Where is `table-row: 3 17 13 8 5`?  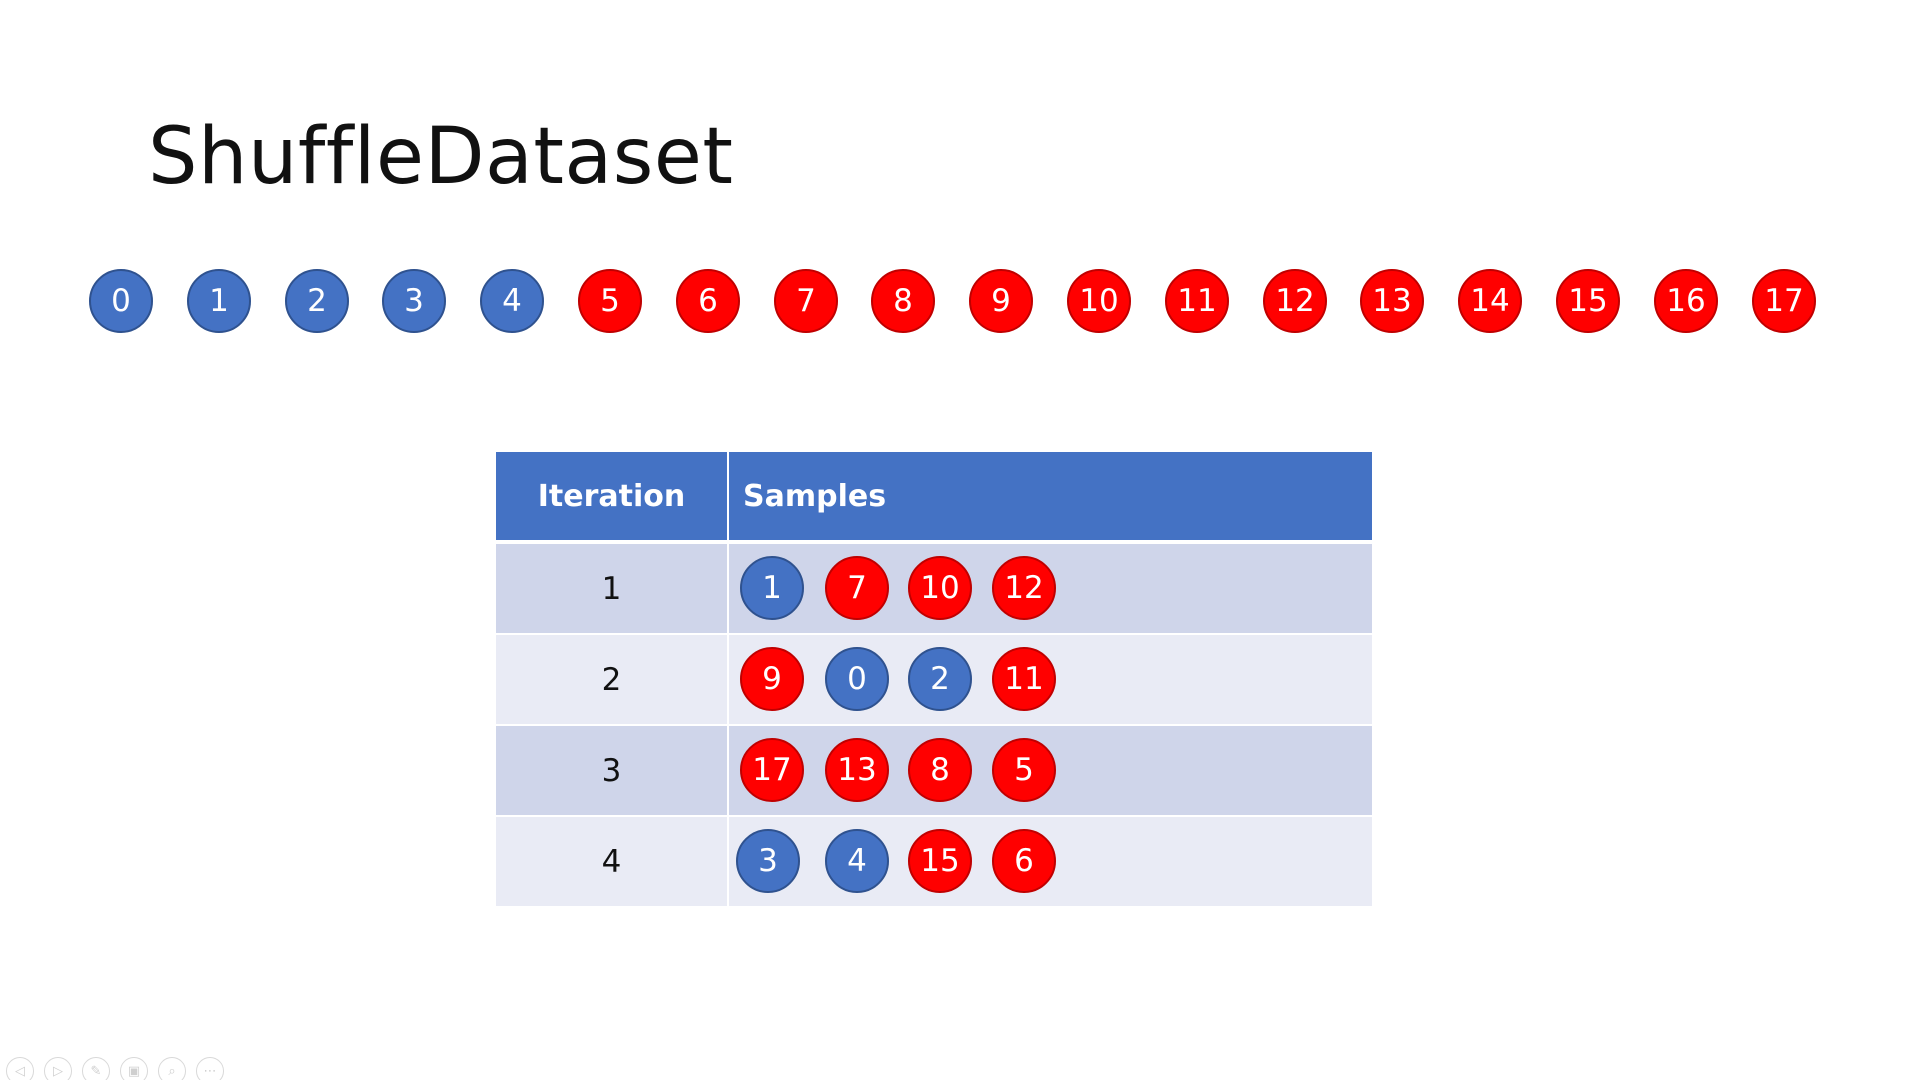
table-row: 3 17 13 8 5 is located at coordinates (934, 771).